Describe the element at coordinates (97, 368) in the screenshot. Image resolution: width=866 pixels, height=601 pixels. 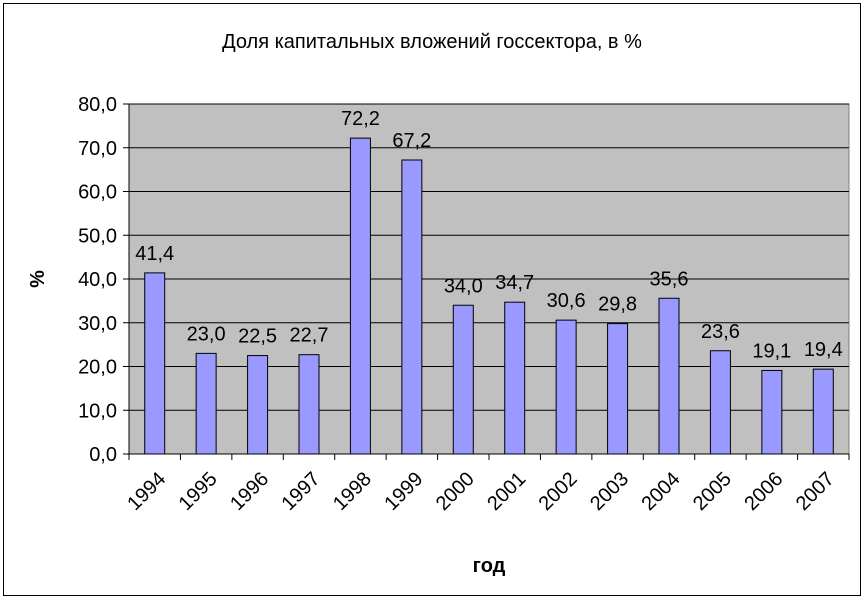
I see `y-tick-label: 20,0` at that location.